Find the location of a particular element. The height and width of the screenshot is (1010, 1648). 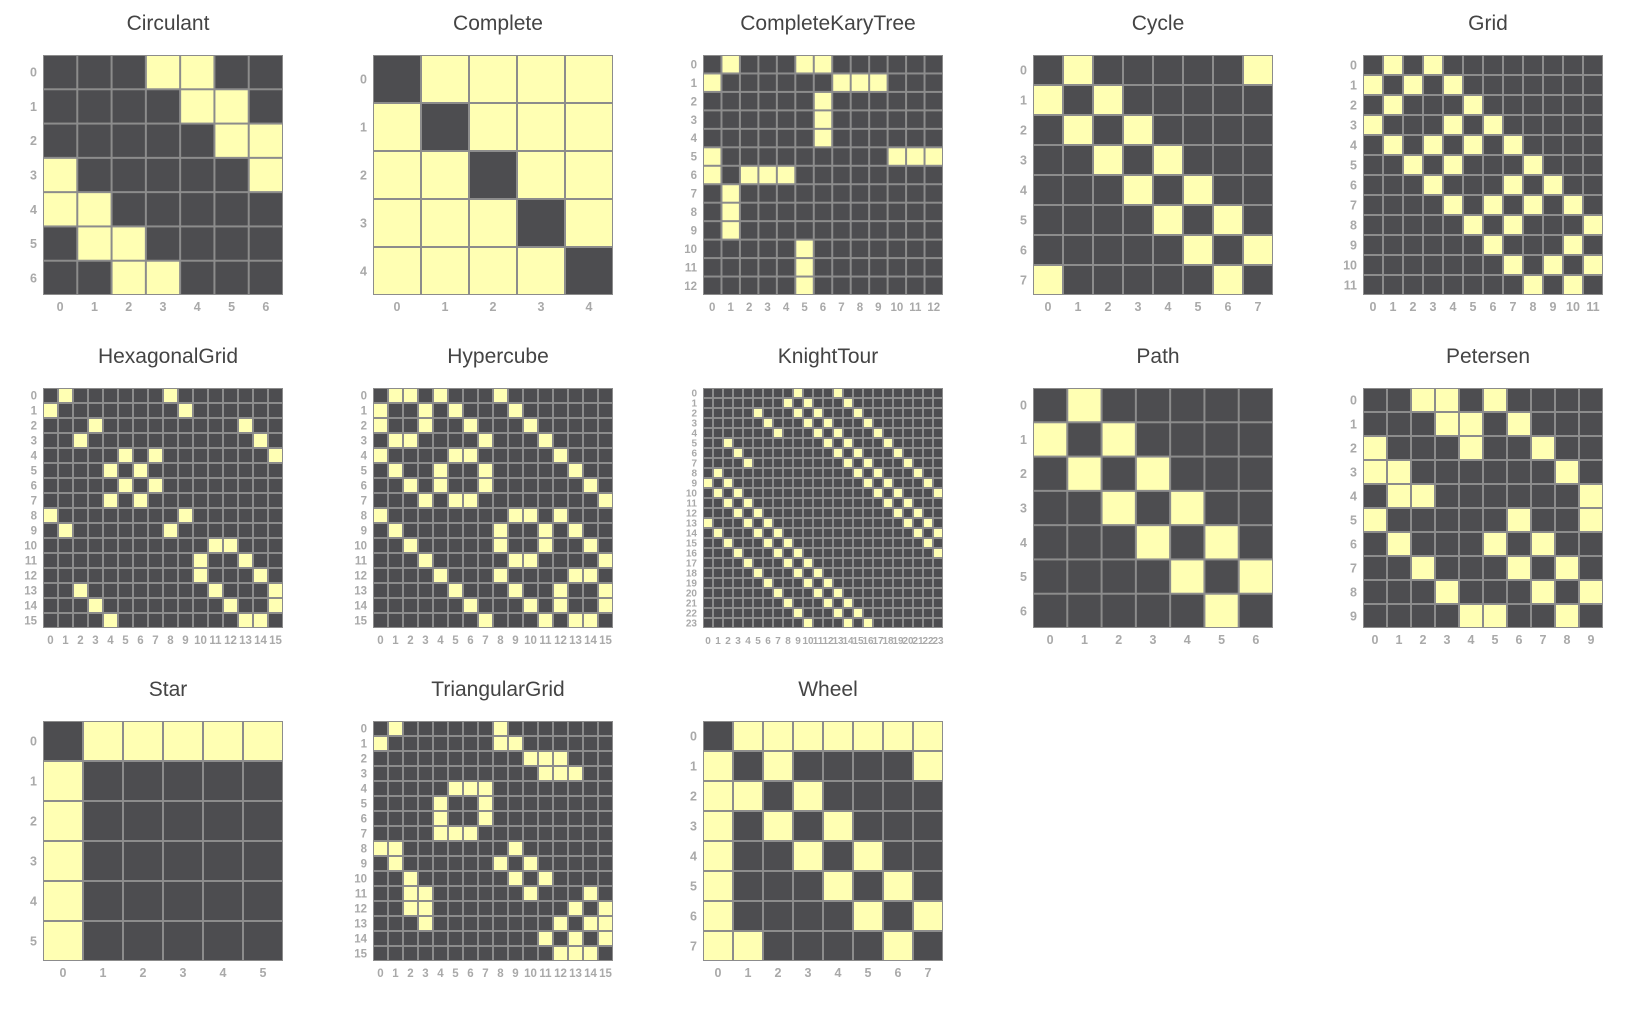

x-tick-label: 9 is located at coordinates (515, 641).